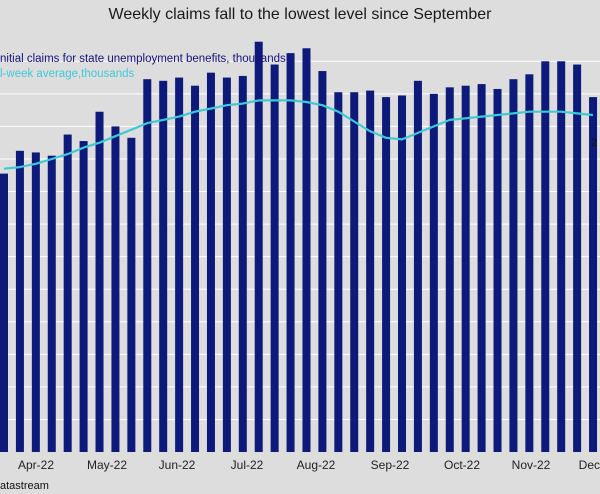 The image size is (600, 494). What do you see at coordinates (462, 465) in the screenshot?
I see `x-tick-label: Oct-22` at bounding box center [462, 465].